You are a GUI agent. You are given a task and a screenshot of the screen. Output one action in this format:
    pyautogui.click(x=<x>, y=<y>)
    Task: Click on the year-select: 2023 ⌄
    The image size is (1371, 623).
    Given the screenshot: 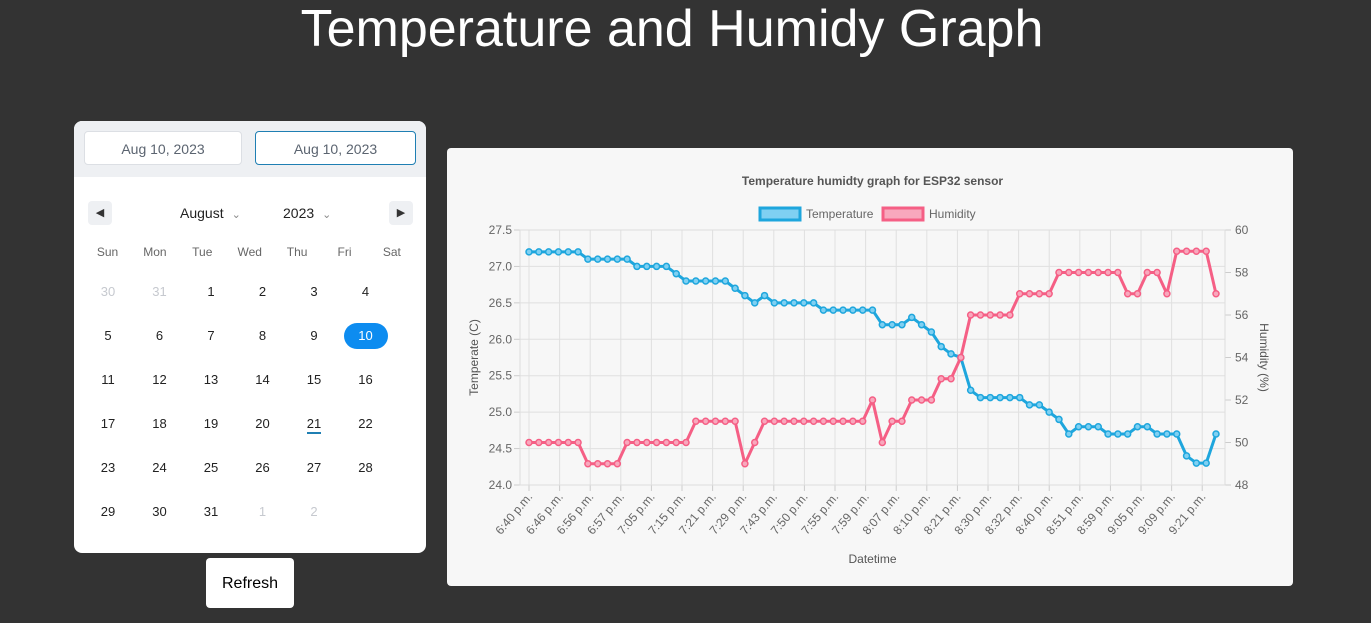 What is the action you would take?
    pyautogui.click(x=307, y=213)
    